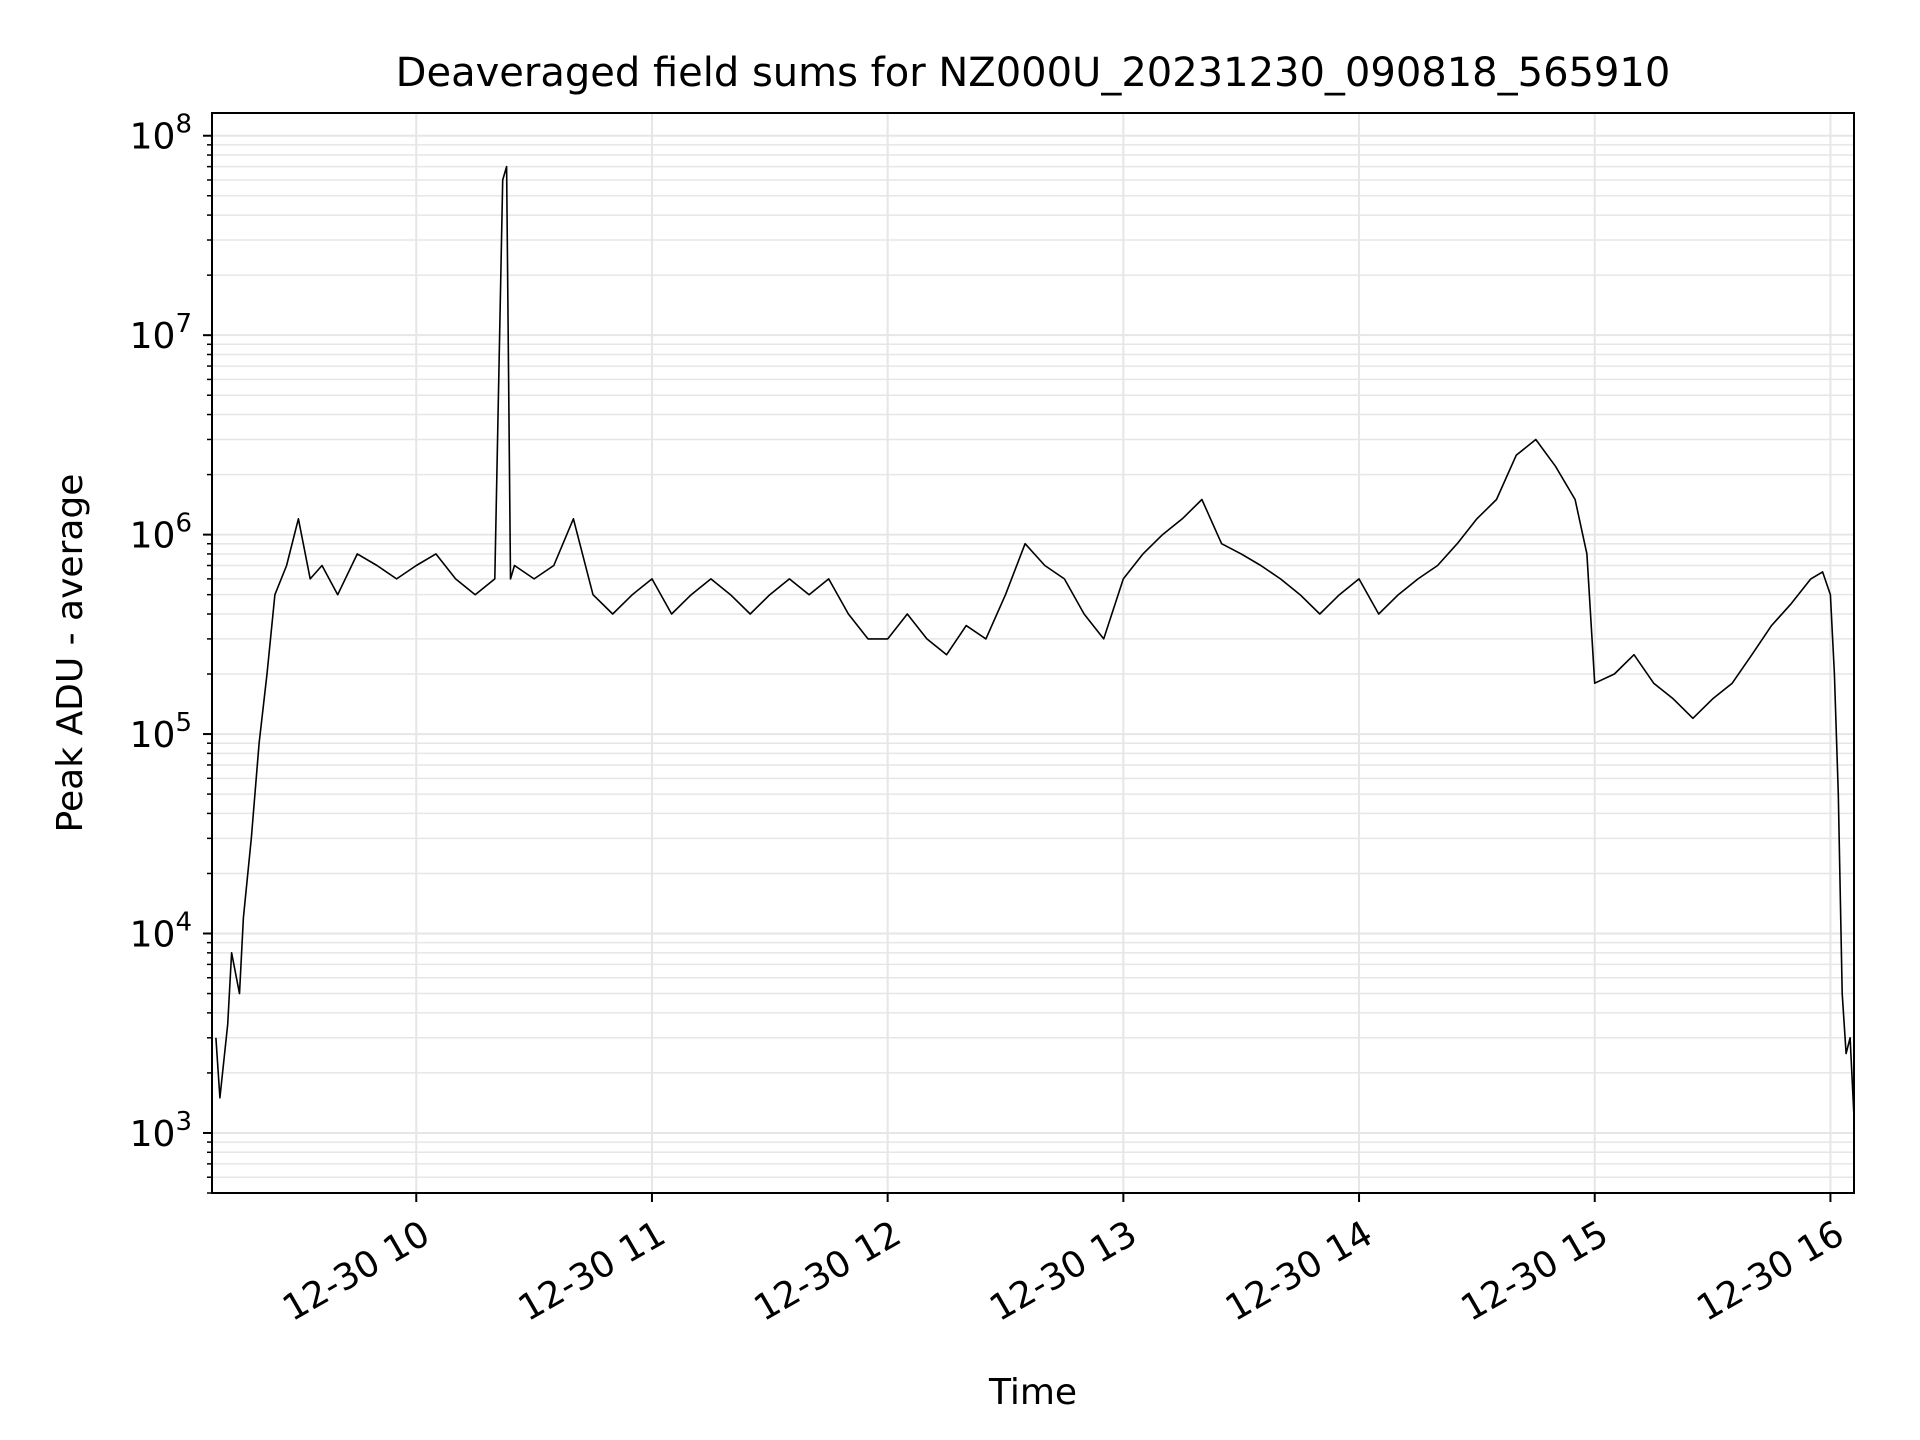 Image resolution: width=1920 pixels, height=1440 pixels. I want to click on x-axis-label: Time, so click(1032, 1392).